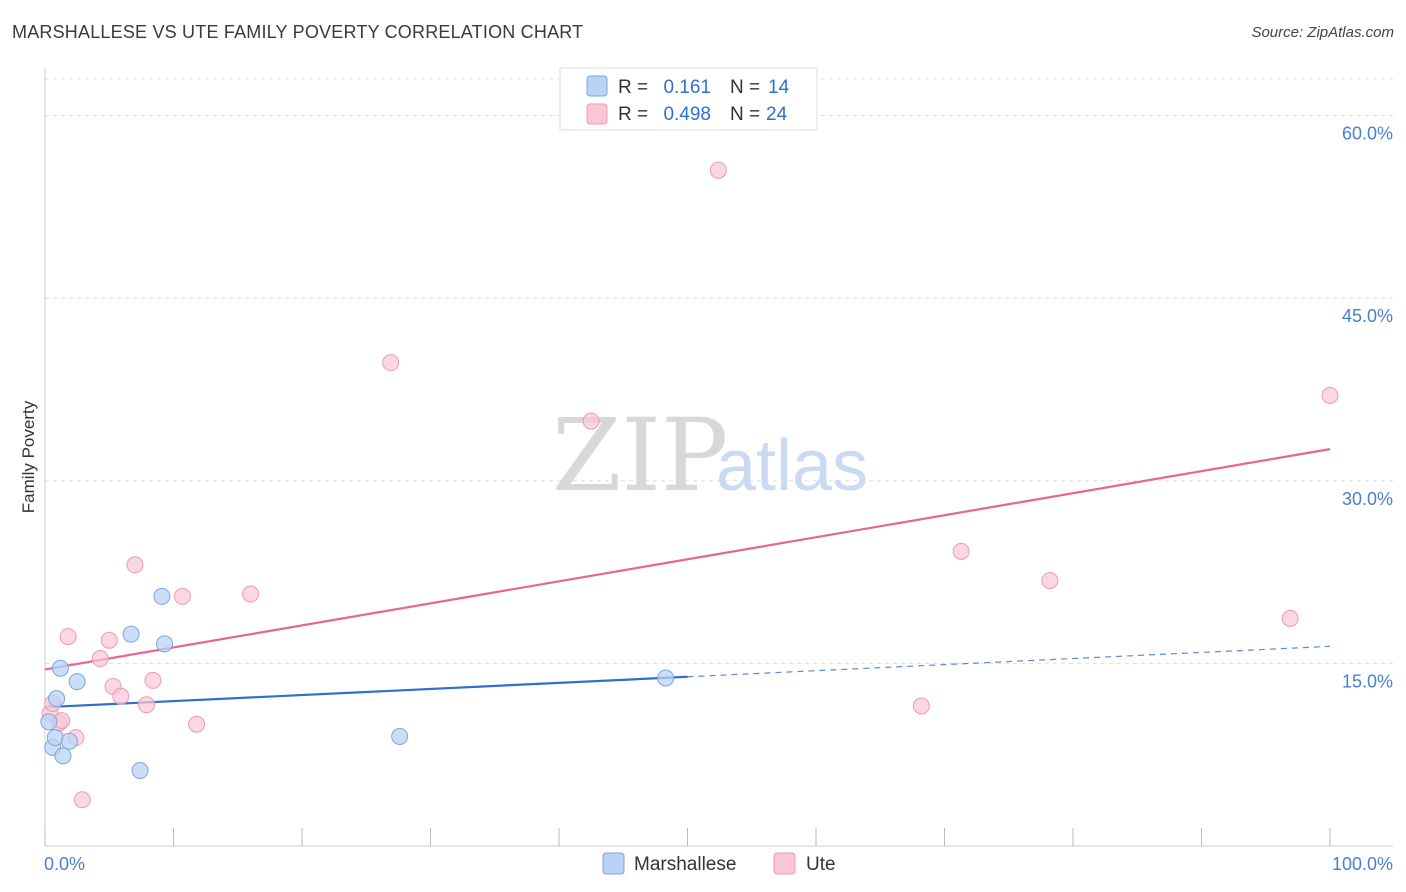 Image resolution: width=1406 pixels, height=892 pixels. Describe the element at coordinates (745, 114) in the screenshot. I see `legend-n-label-ute: N =` at that location.